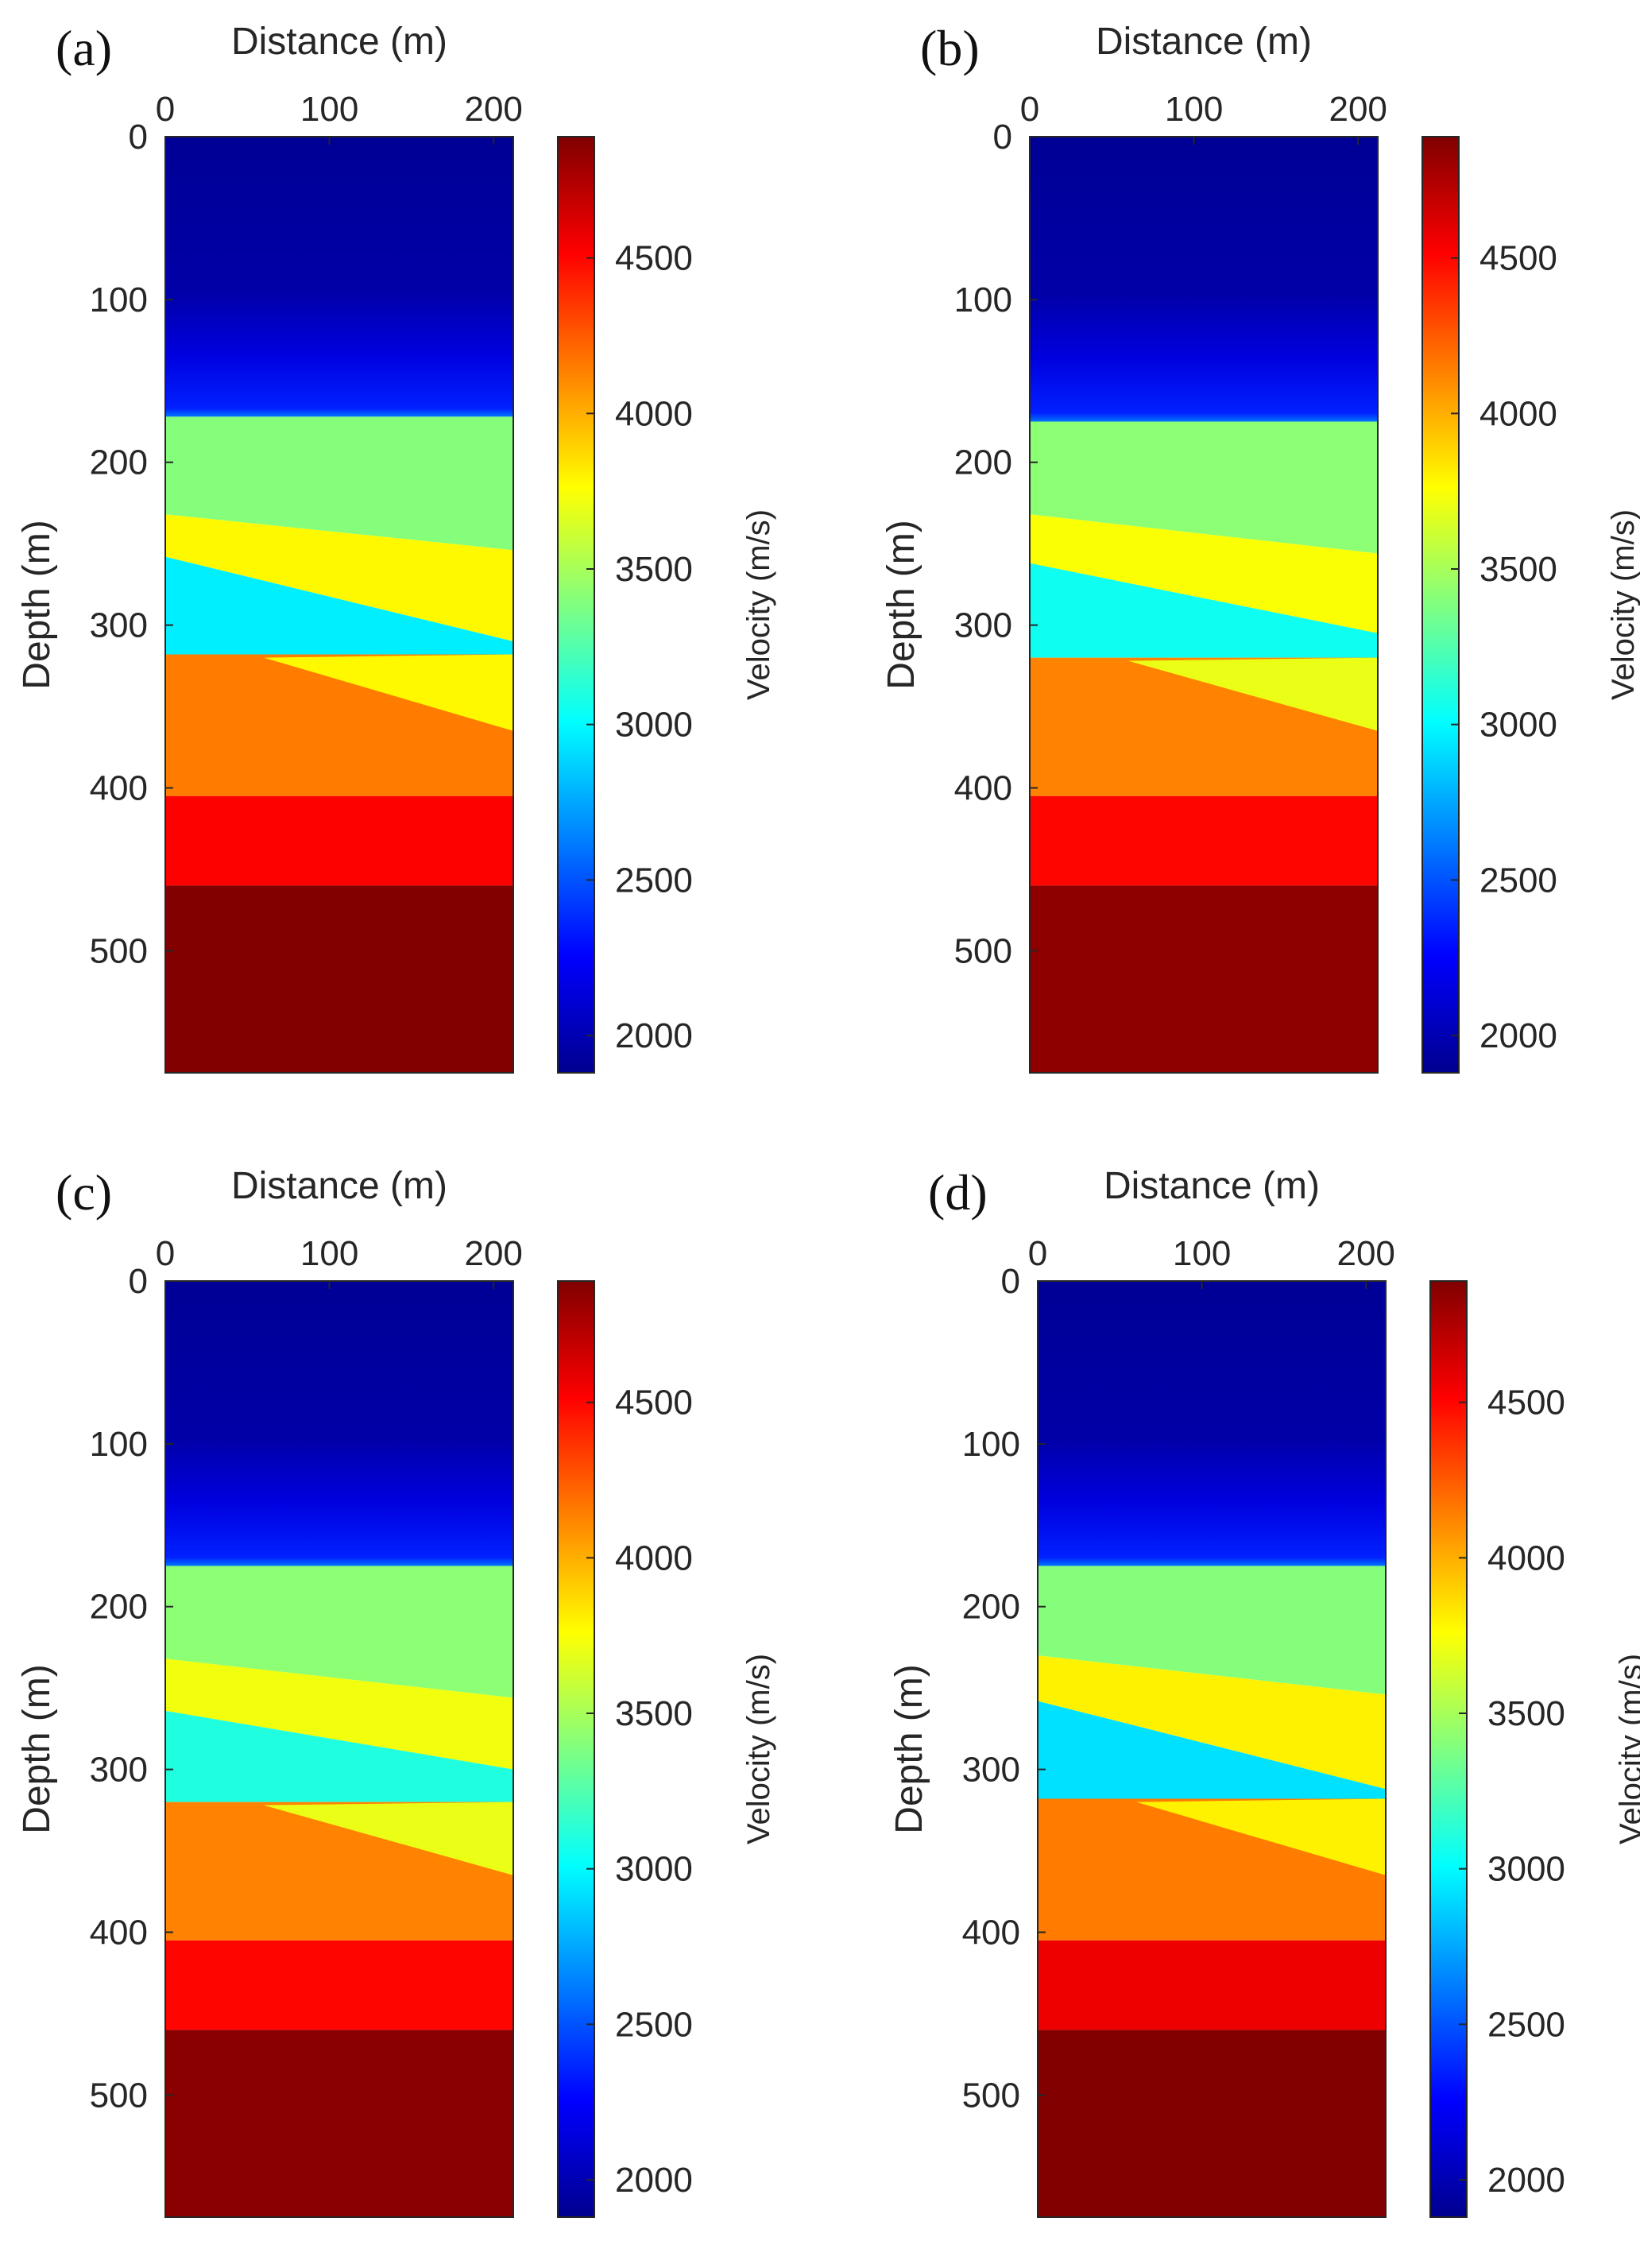  What do you see at coordinates (950, 48) in the screenshot?
I see `panel-label: (b)` at bounding box center [950, 48].